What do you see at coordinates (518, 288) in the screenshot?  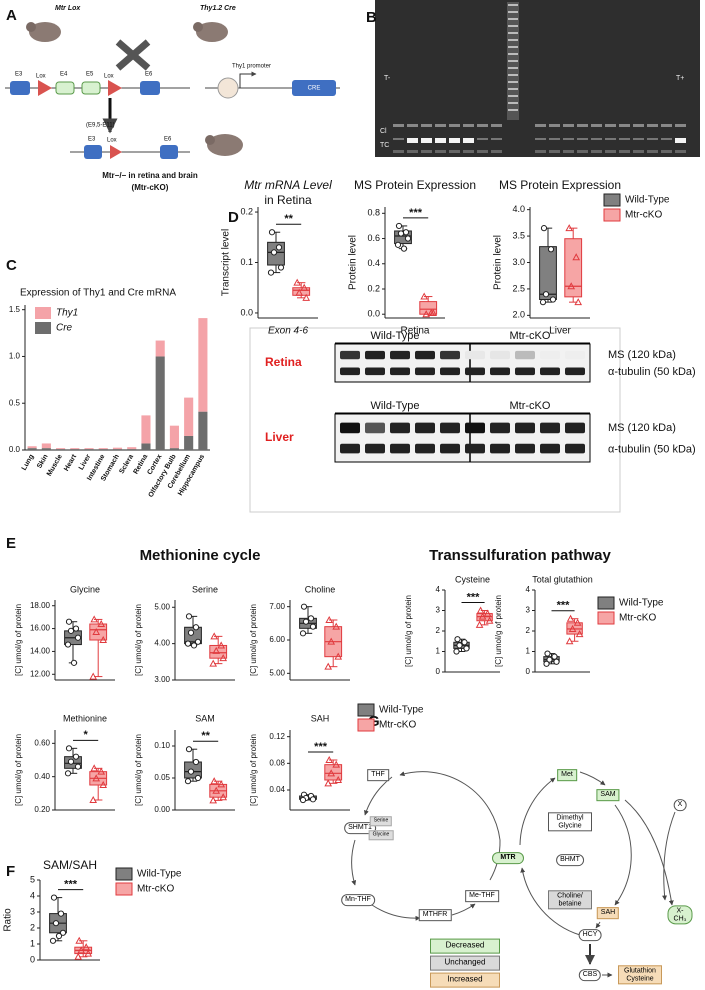 I see `y-tick-label: 2.5` at bounding box center [518, 288].